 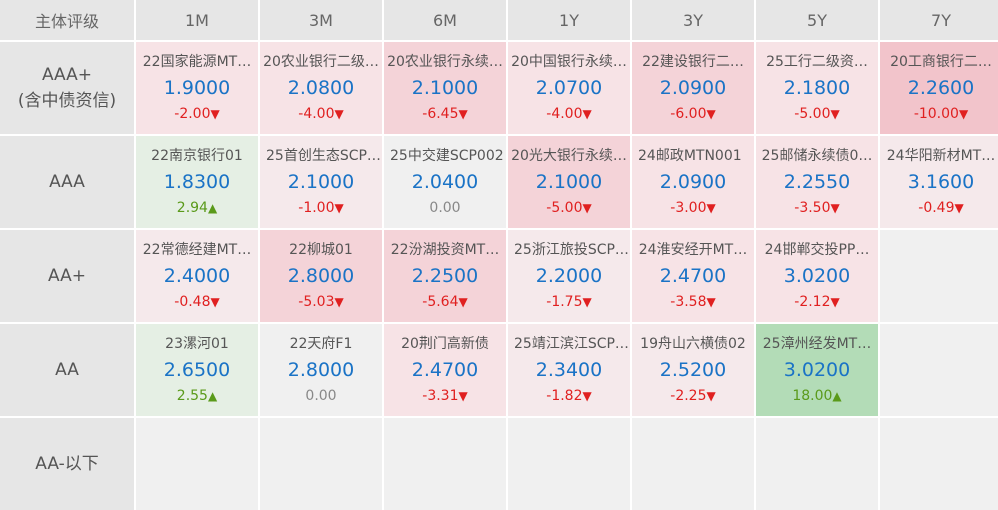 I want to click on bond-name: 24邮政MTN001, so click(x=690, y=156).